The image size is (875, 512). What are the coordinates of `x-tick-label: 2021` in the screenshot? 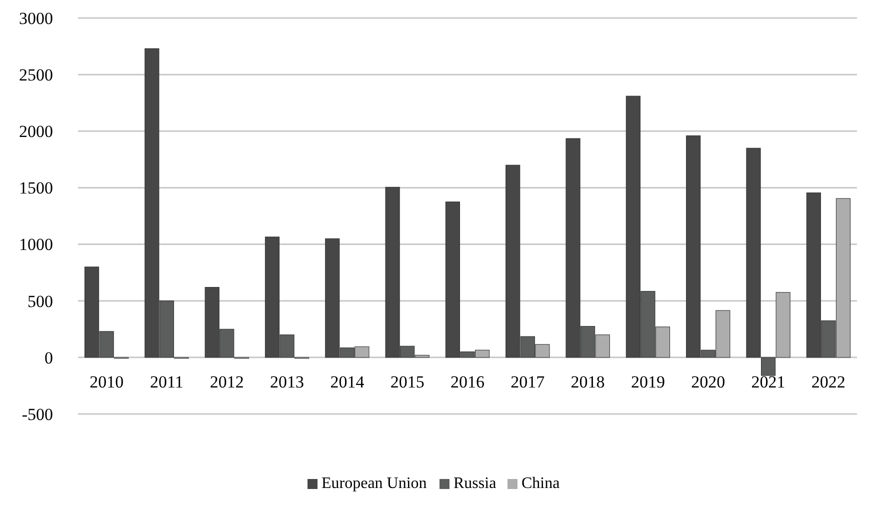 It's located at (768, 382).